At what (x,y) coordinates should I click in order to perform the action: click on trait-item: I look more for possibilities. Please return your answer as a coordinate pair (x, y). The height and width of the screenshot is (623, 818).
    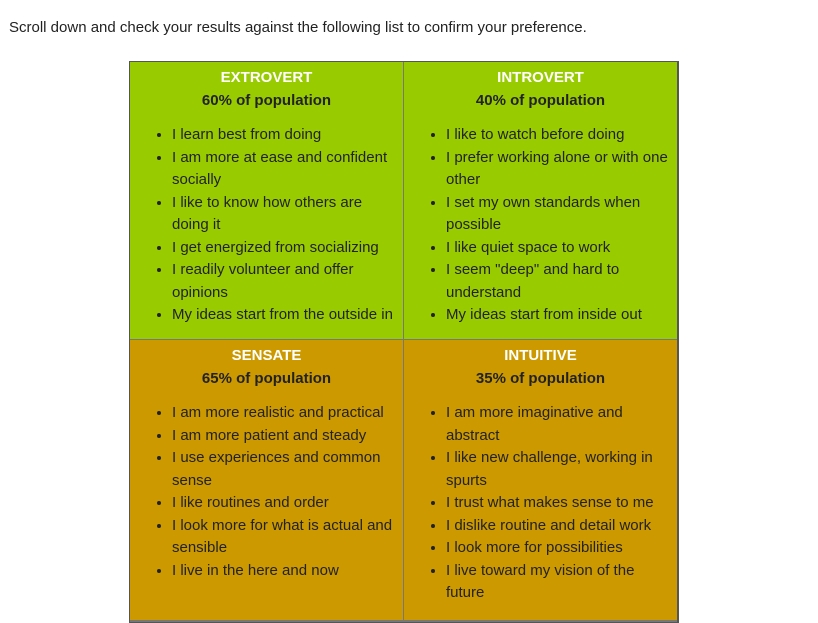
    Looking at the image, I should click on (560, 548).